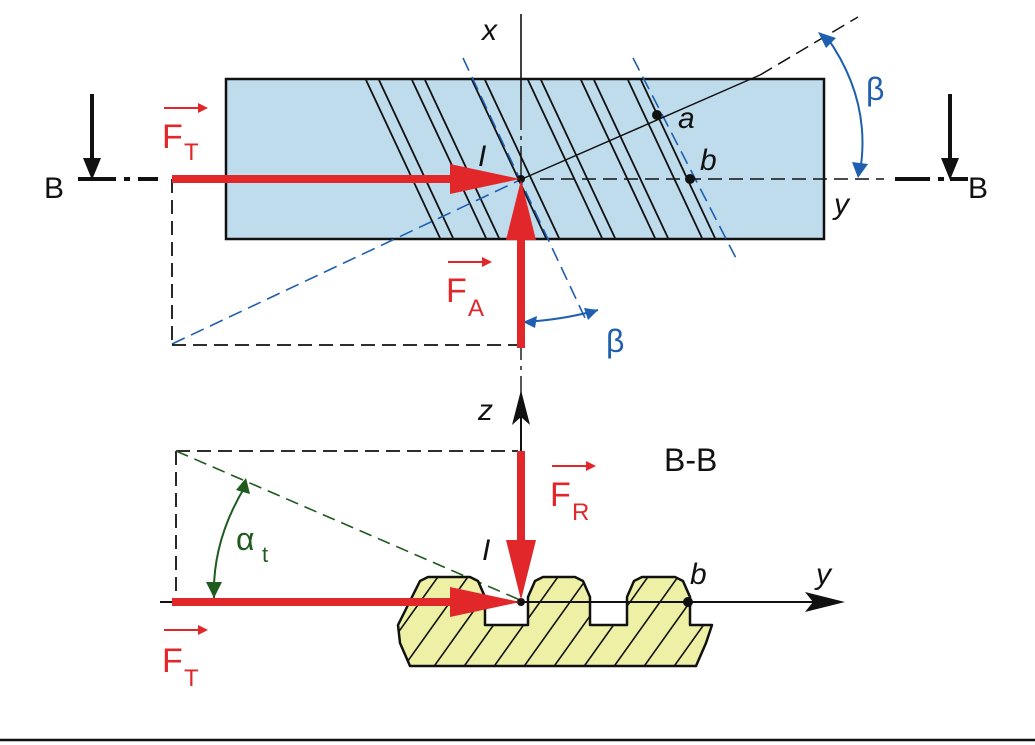 The height and width of the screenshot is (745, 1035). I want to click on svg-text: α, so click(245, 539).